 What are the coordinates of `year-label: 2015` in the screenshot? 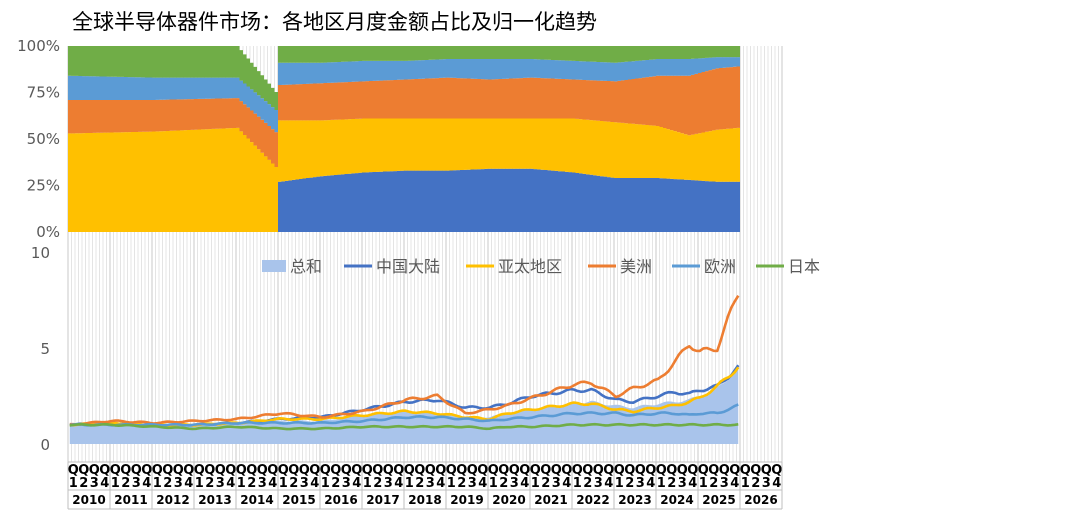 It's located at (298, 500).